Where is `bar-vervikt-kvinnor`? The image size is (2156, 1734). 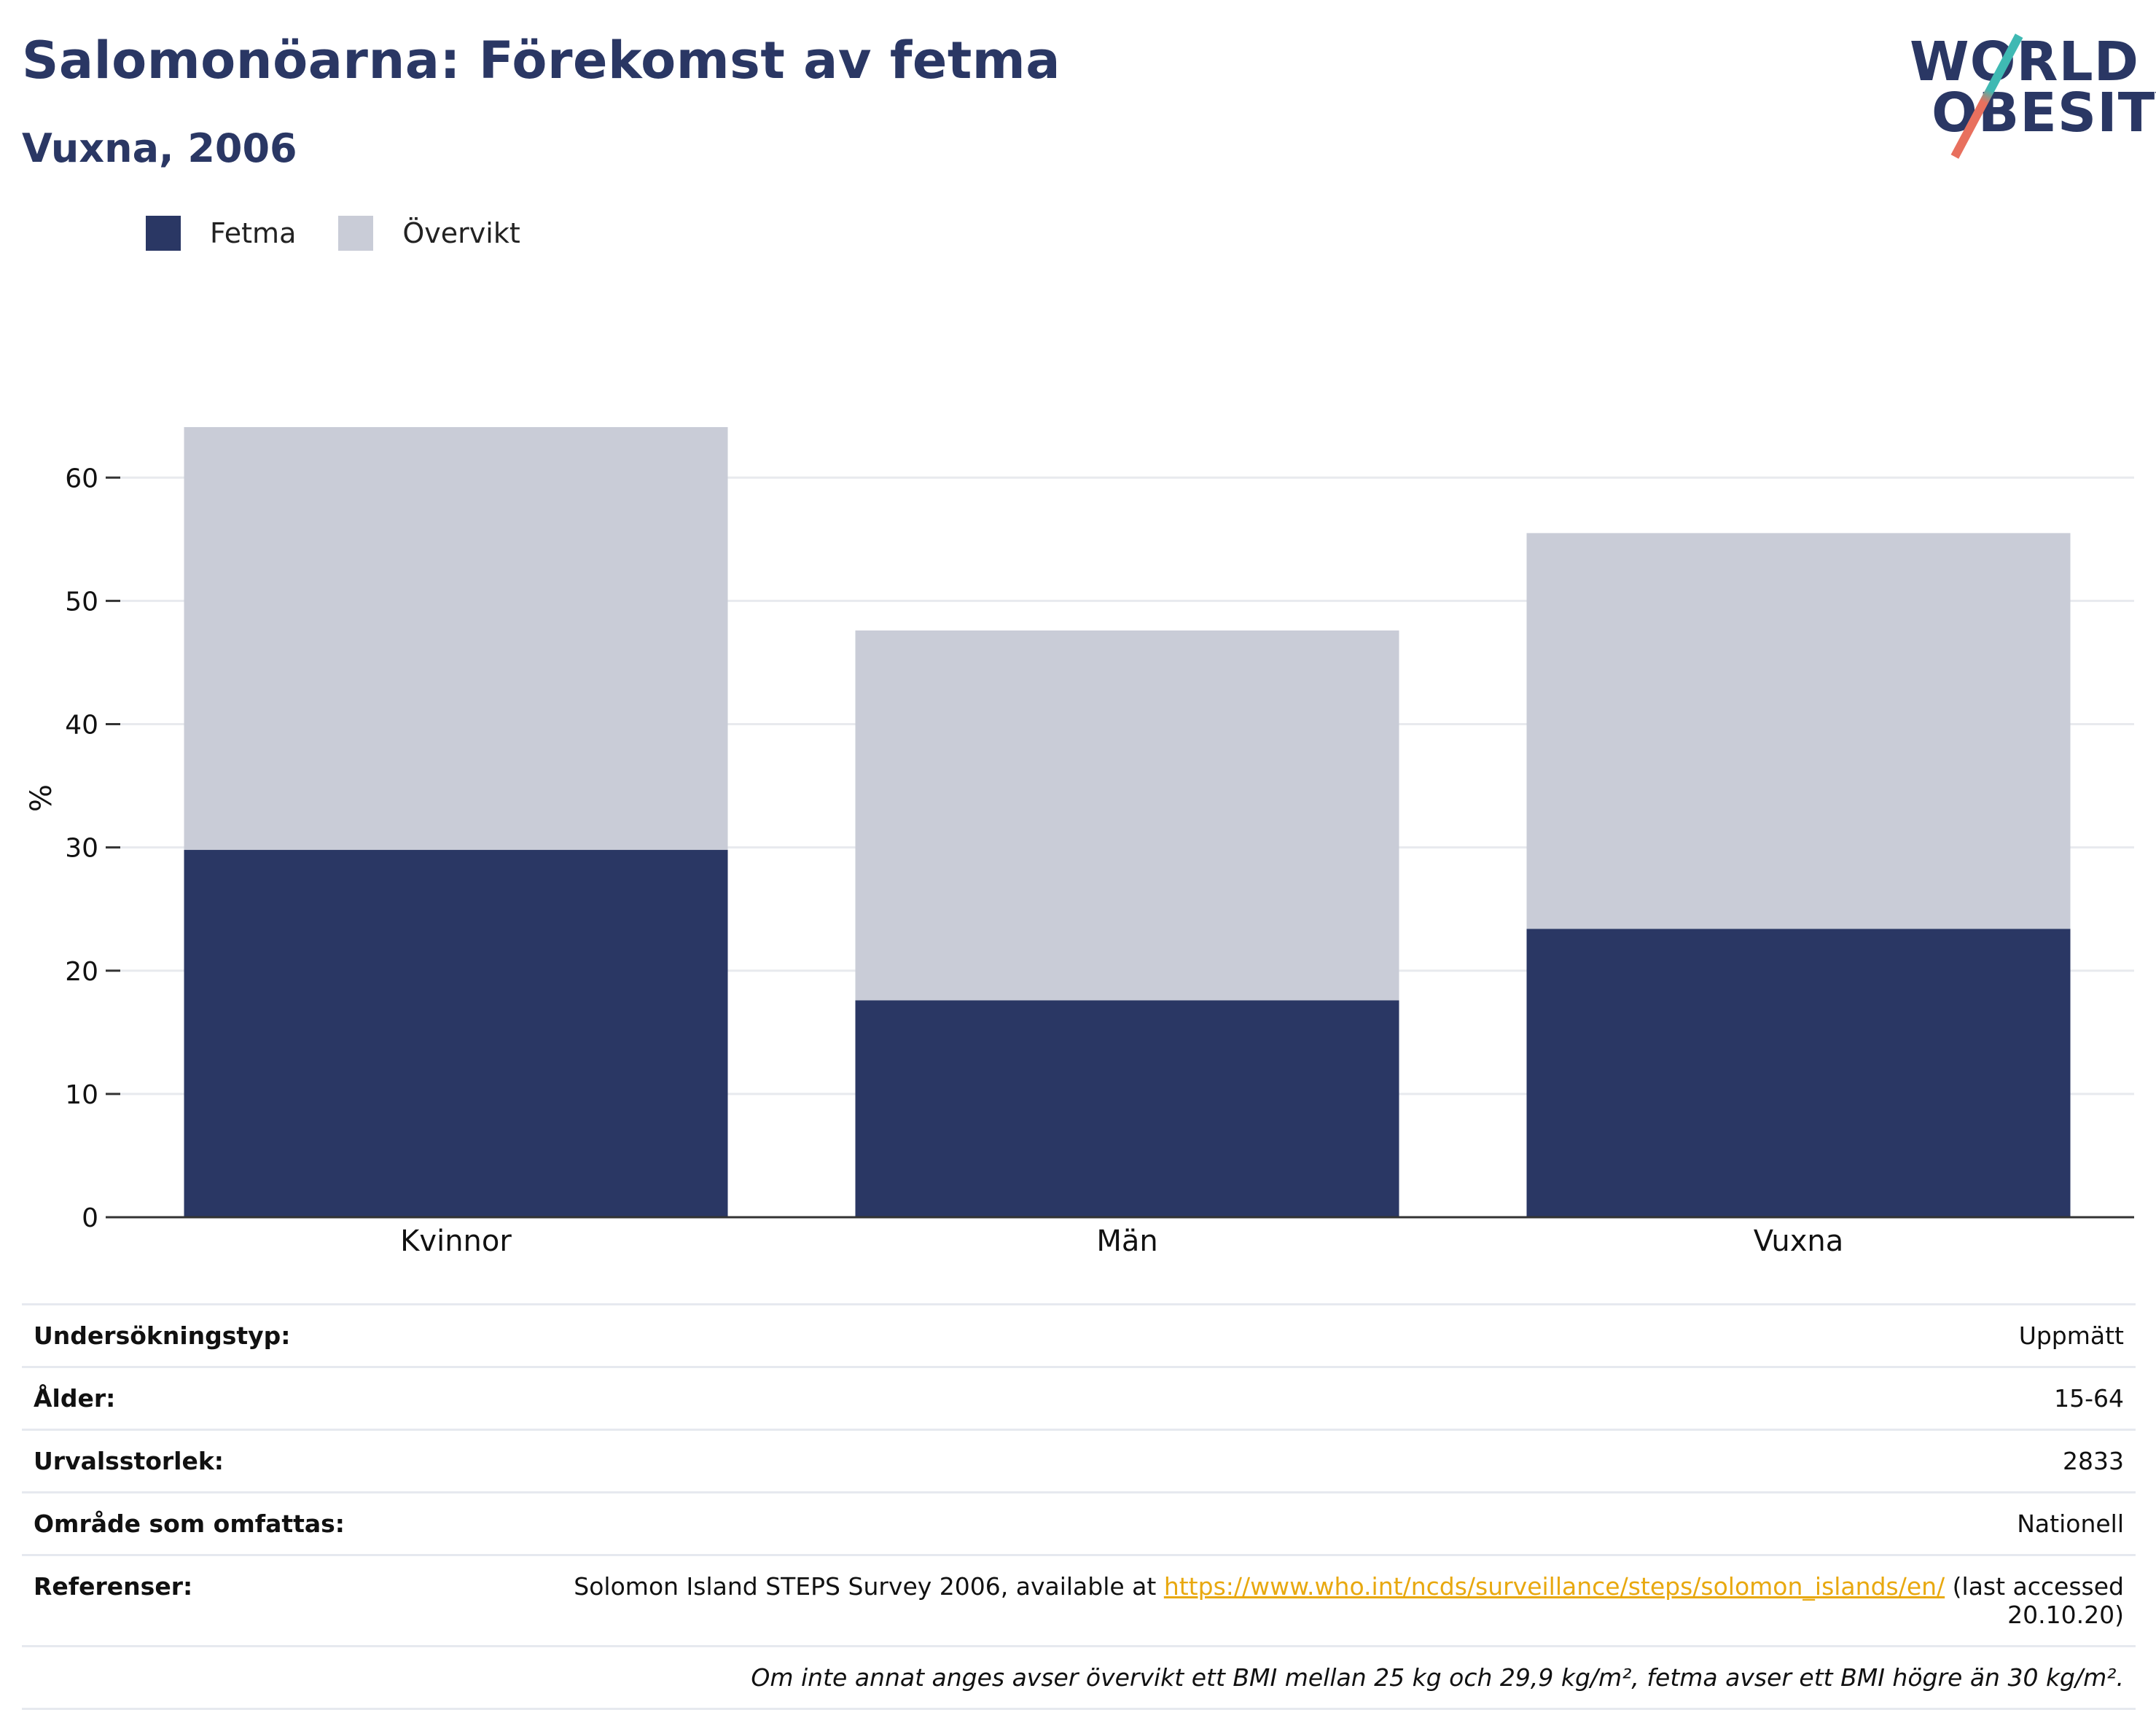
bar-vervikt-kvinnor is located at coordinates (456, 638).